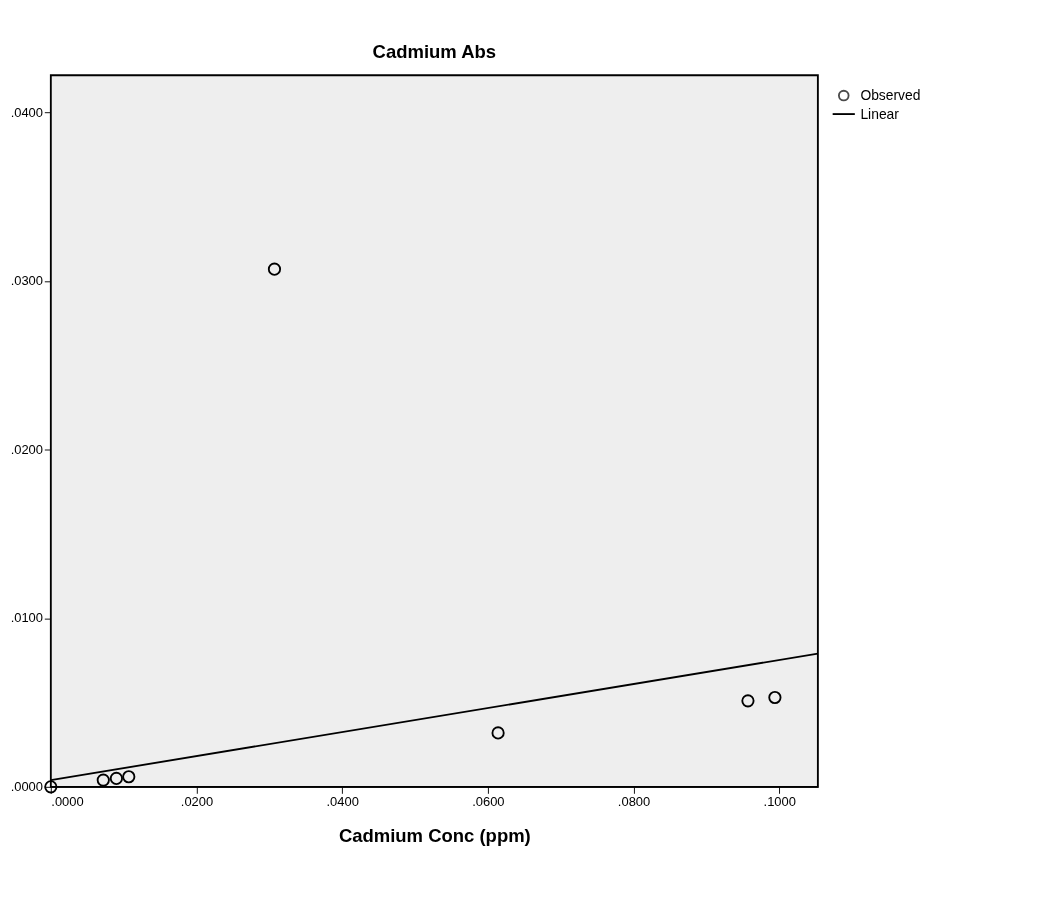  Describe the element at coordinates (26, 618) in the screenshot. I see `y-tick-label: .0100` at that location.